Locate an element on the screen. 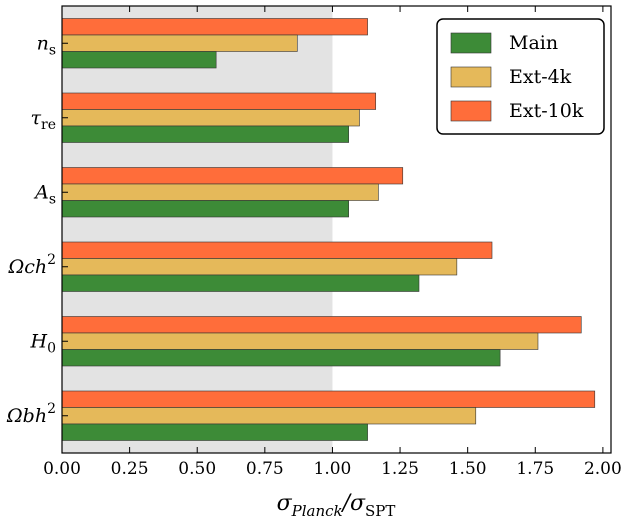 Image resolution: width=624 pixels, height=525 pixels. x-tick-label: 1.00 is located at coordinates (333, 469).